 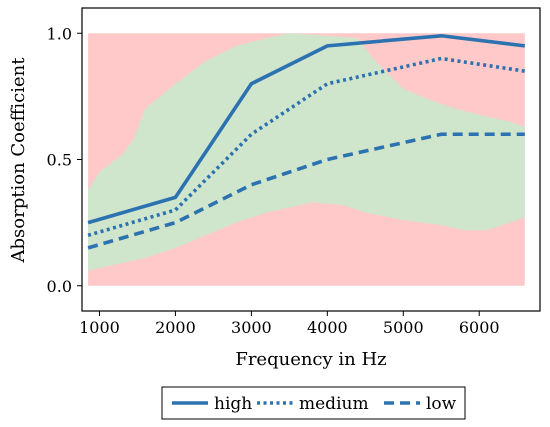 I want to click on x-axis-title: Frequency in Hz, so click(x=310, y=359).